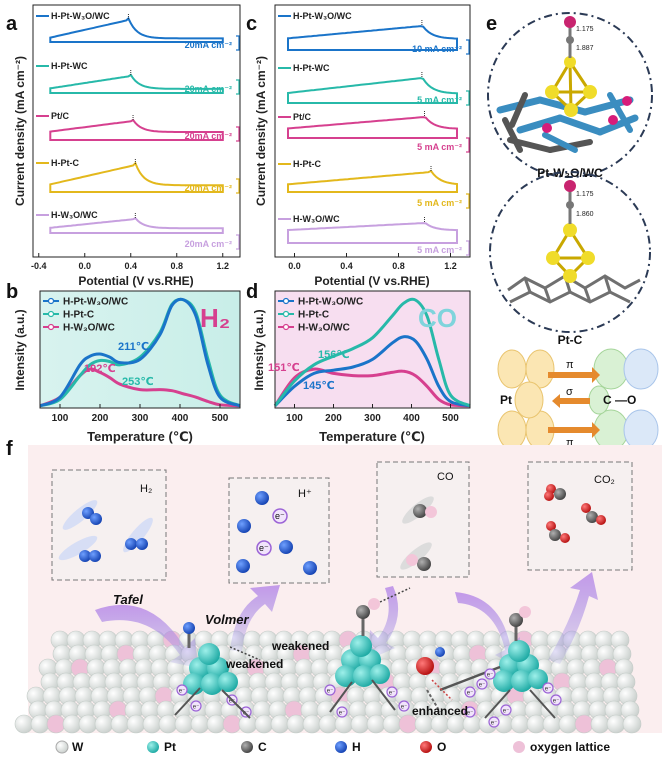  I want to click on dft-dist-2a: 1.175, so click(585, 194).